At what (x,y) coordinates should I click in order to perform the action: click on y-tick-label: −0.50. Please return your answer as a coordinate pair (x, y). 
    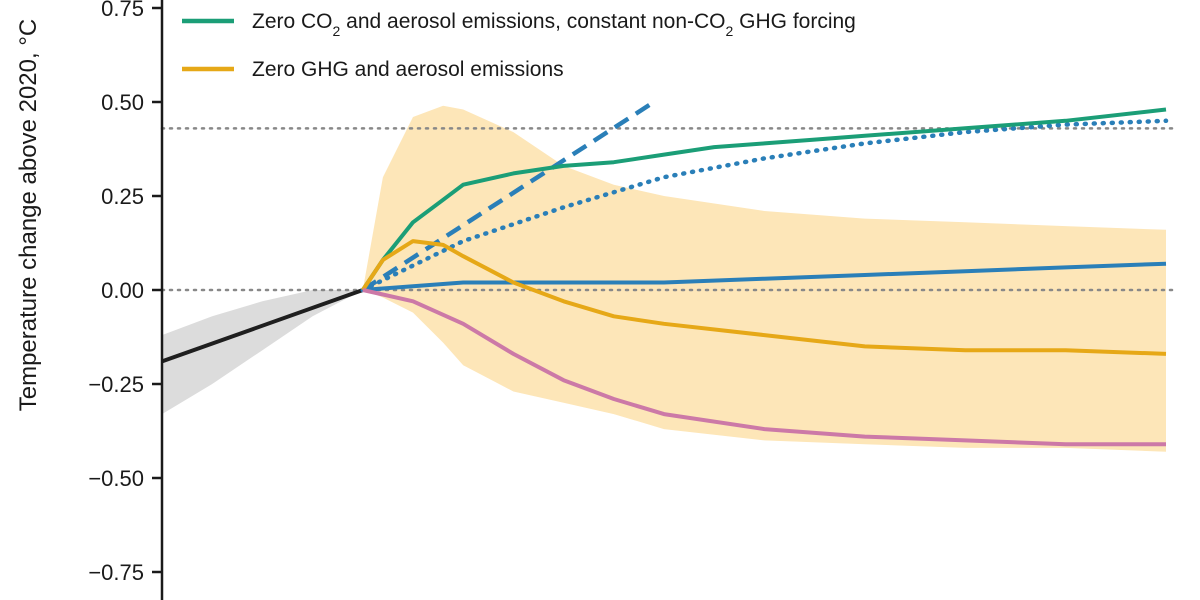
    Looking at the image, I should click on (116, 478).